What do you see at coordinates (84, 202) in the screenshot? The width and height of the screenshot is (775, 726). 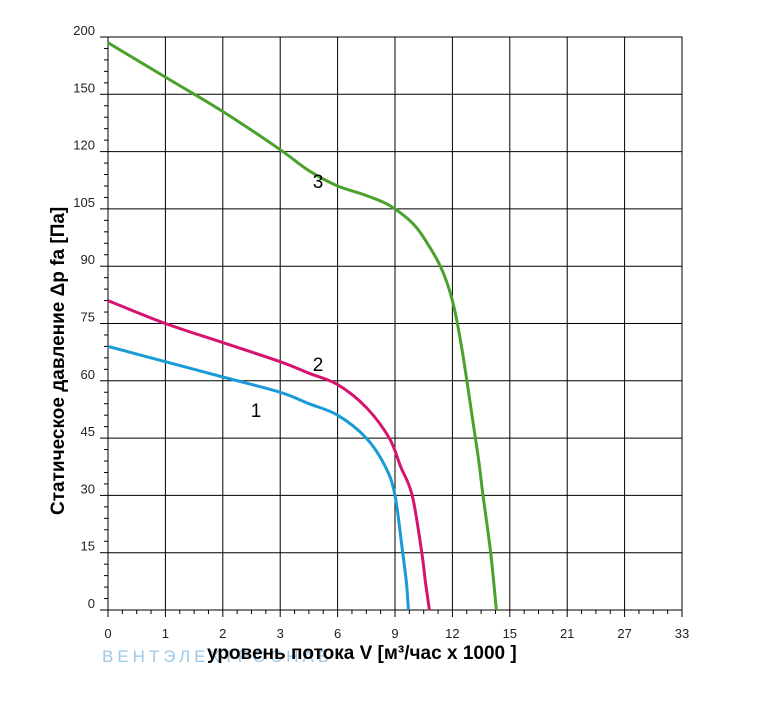 I see `y-tick-label: 105` at bounding box center [84, 202].